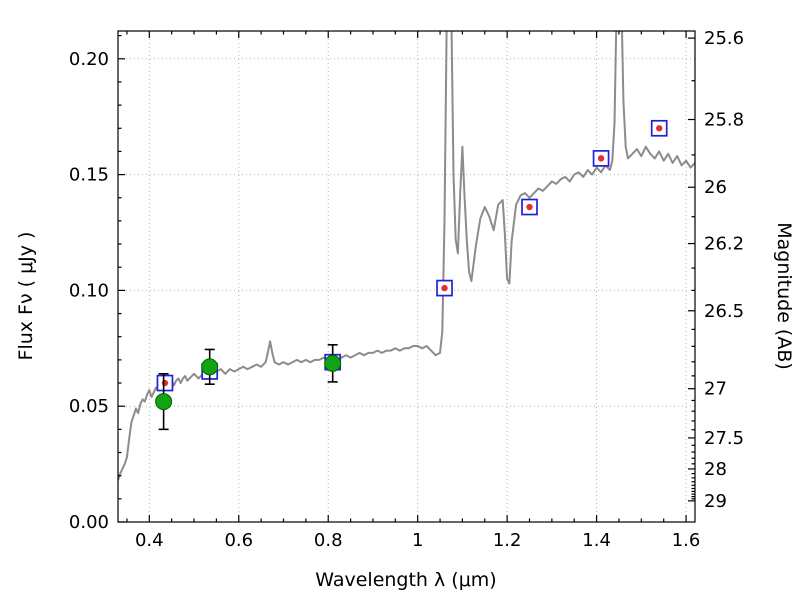 Image resolution: width=800 pixels, height=600 pixels. Describe the element at coordinates (89, 522) in the screenshot. I see `y-tick-label-left: 0.00` at that location.